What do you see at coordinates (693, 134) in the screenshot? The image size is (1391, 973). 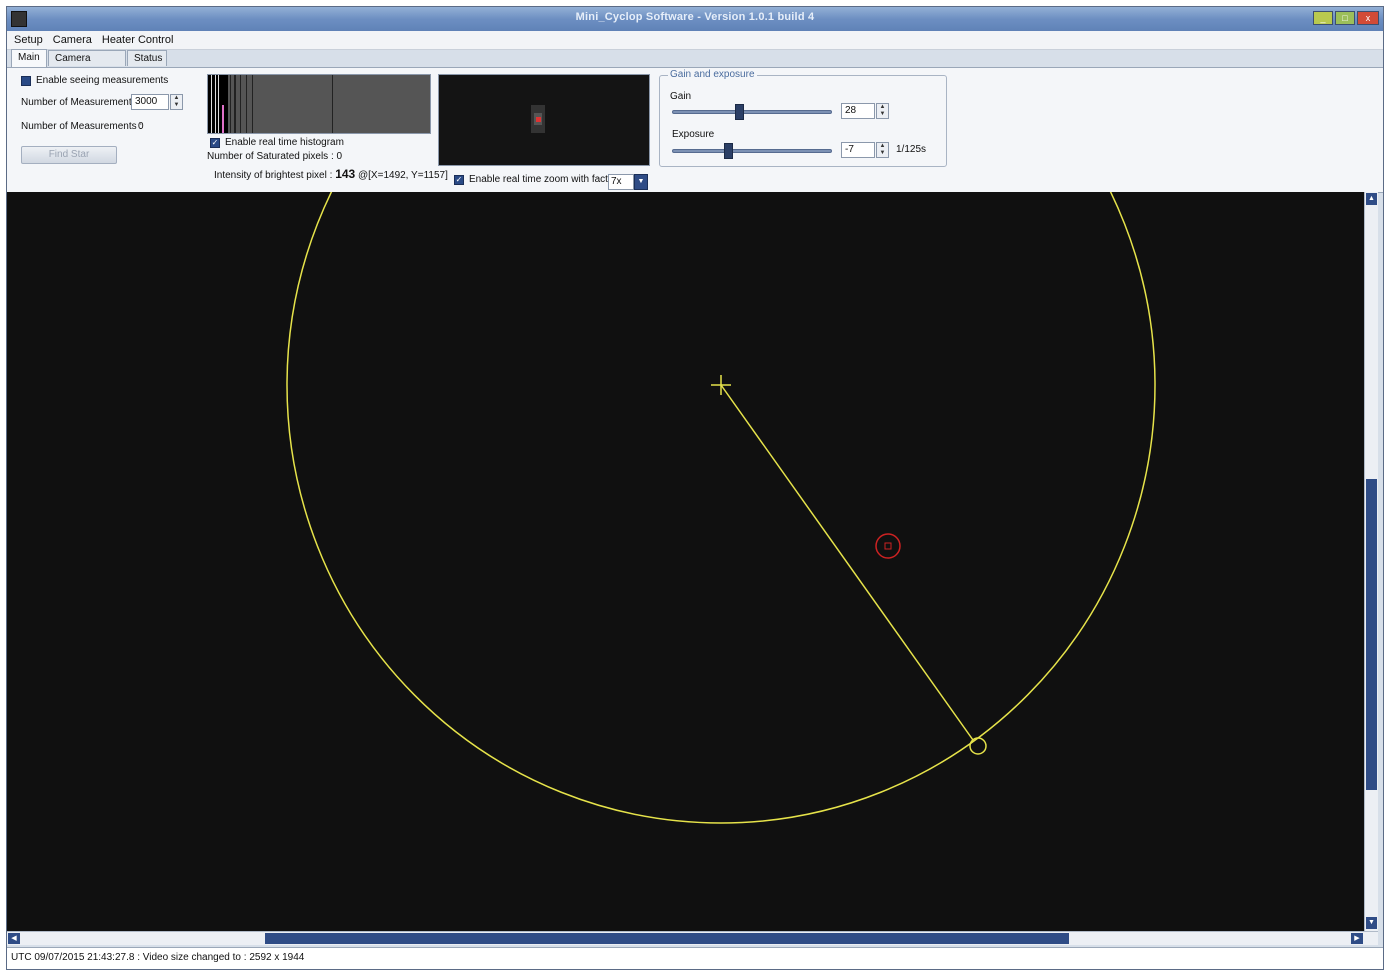 I see `exposure-label: Exposure` at bounding box center [693, 134].